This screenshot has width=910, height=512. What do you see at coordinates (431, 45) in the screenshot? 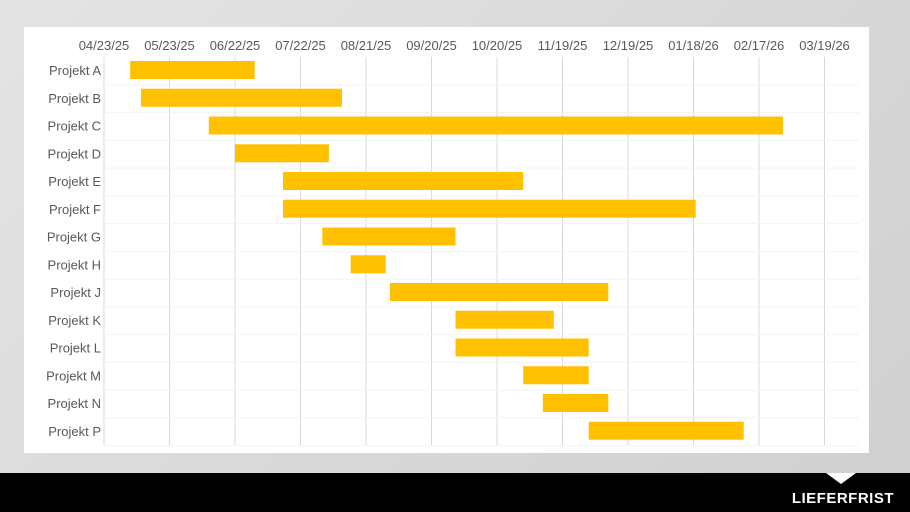
I see `x-tick-label: 09/20/25` at bounding box center [431, 45].